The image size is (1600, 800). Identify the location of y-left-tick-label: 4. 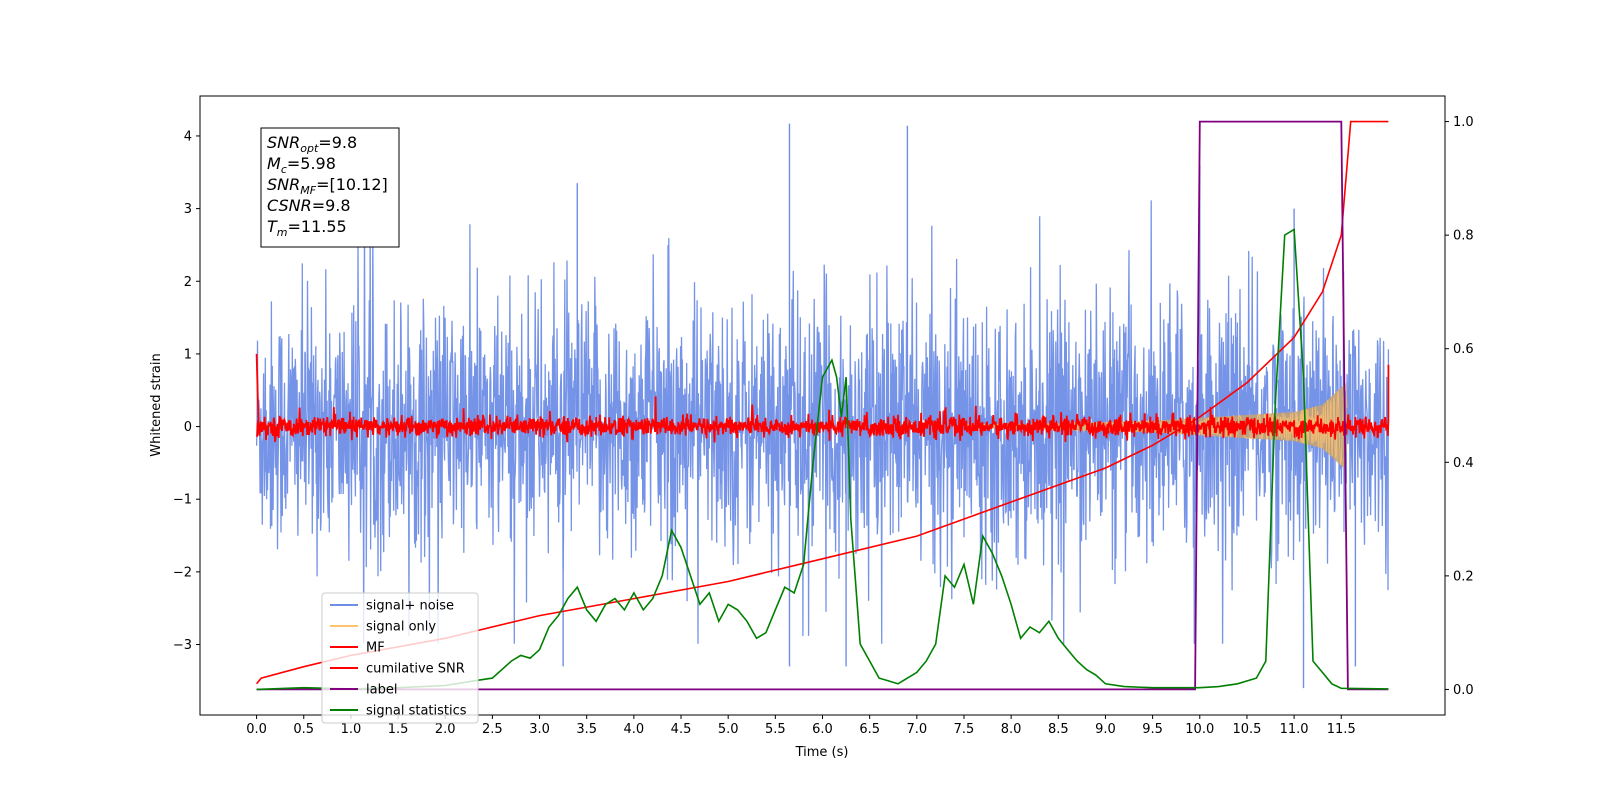
(188, 136).